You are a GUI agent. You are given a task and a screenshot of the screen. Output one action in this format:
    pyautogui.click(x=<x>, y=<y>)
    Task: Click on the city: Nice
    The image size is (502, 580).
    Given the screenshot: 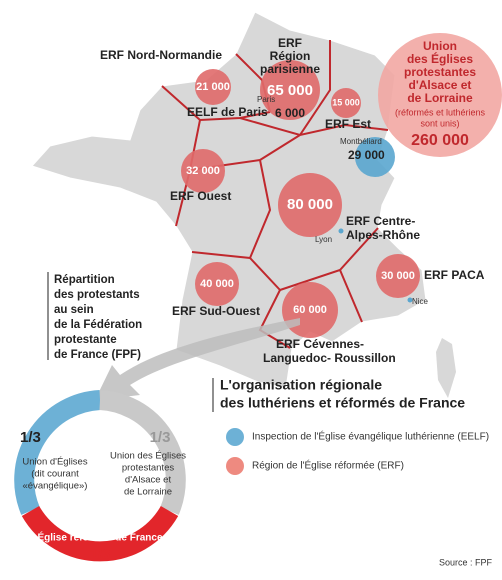 What is the action you would take?
    pyautogui.click(x=420, y=301)
    